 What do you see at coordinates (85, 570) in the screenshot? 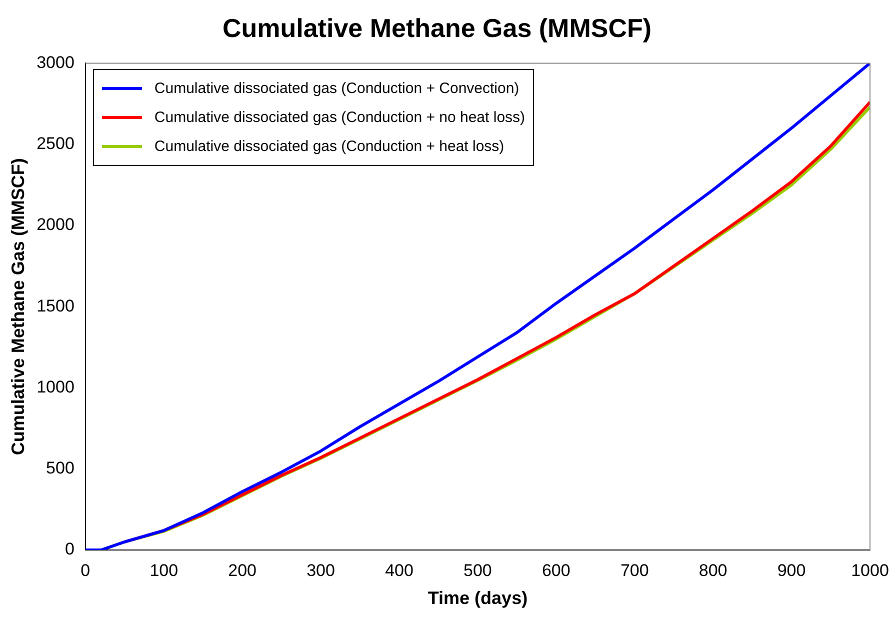
I see `x-tick-label: 0` at bounding box center [85, 570].